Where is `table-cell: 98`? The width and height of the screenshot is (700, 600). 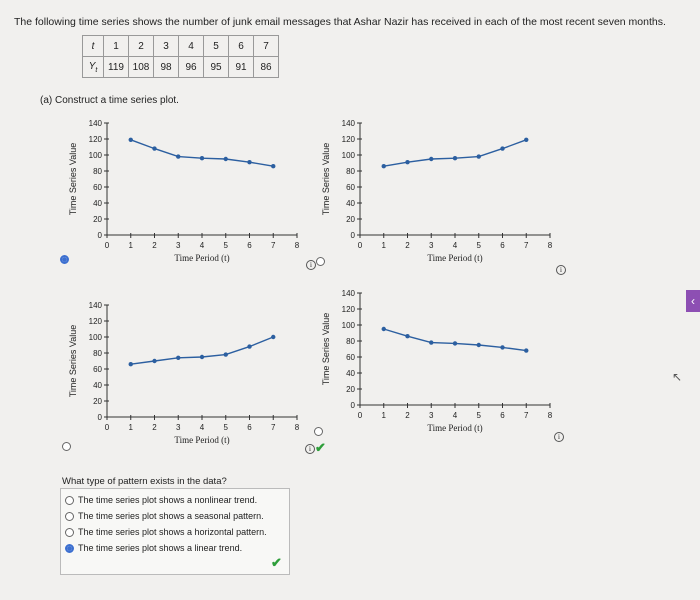 table-cell: 98 is located at coordinates (166, 67).